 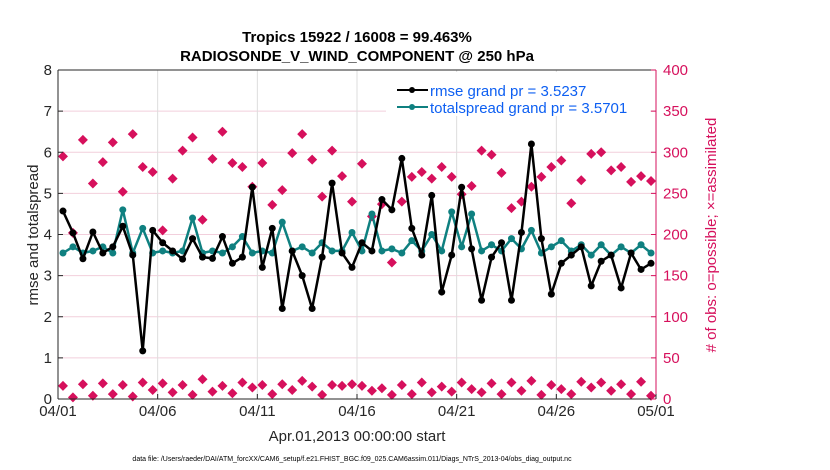 What do you see at coordinates (412, 90) in the screenshot?
I see `legend-rmse-marker` at bounding box center [412, 90].